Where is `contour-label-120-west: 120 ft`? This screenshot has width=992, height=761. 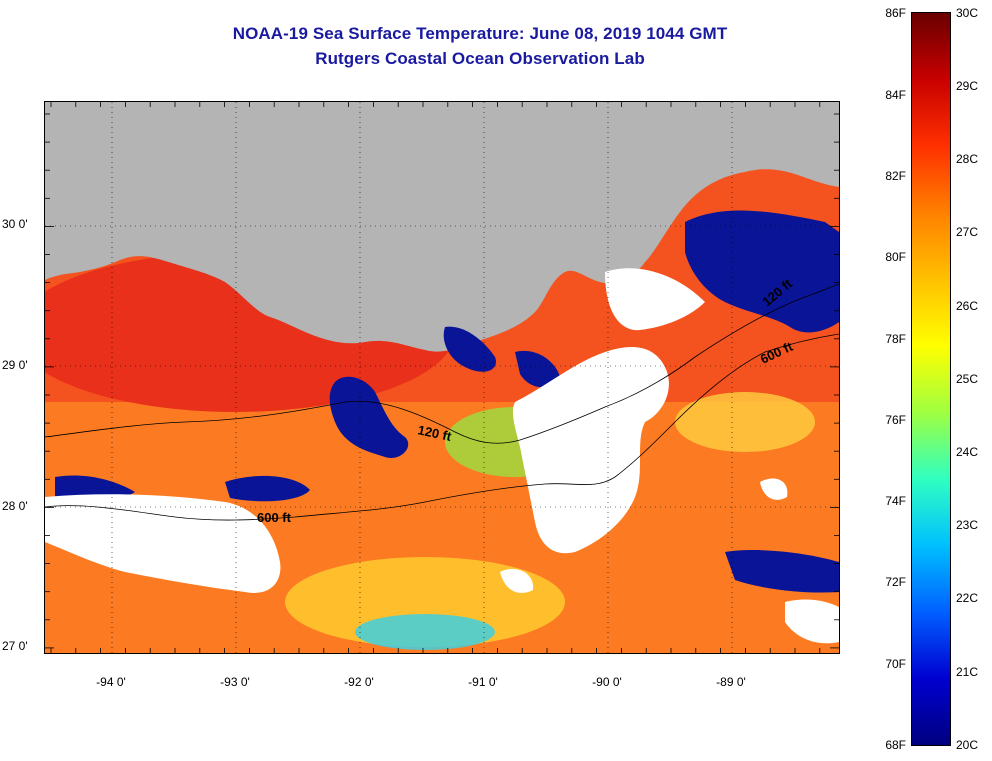 contour-label-120-west: 120 ft is located at coordinates (434, 433).